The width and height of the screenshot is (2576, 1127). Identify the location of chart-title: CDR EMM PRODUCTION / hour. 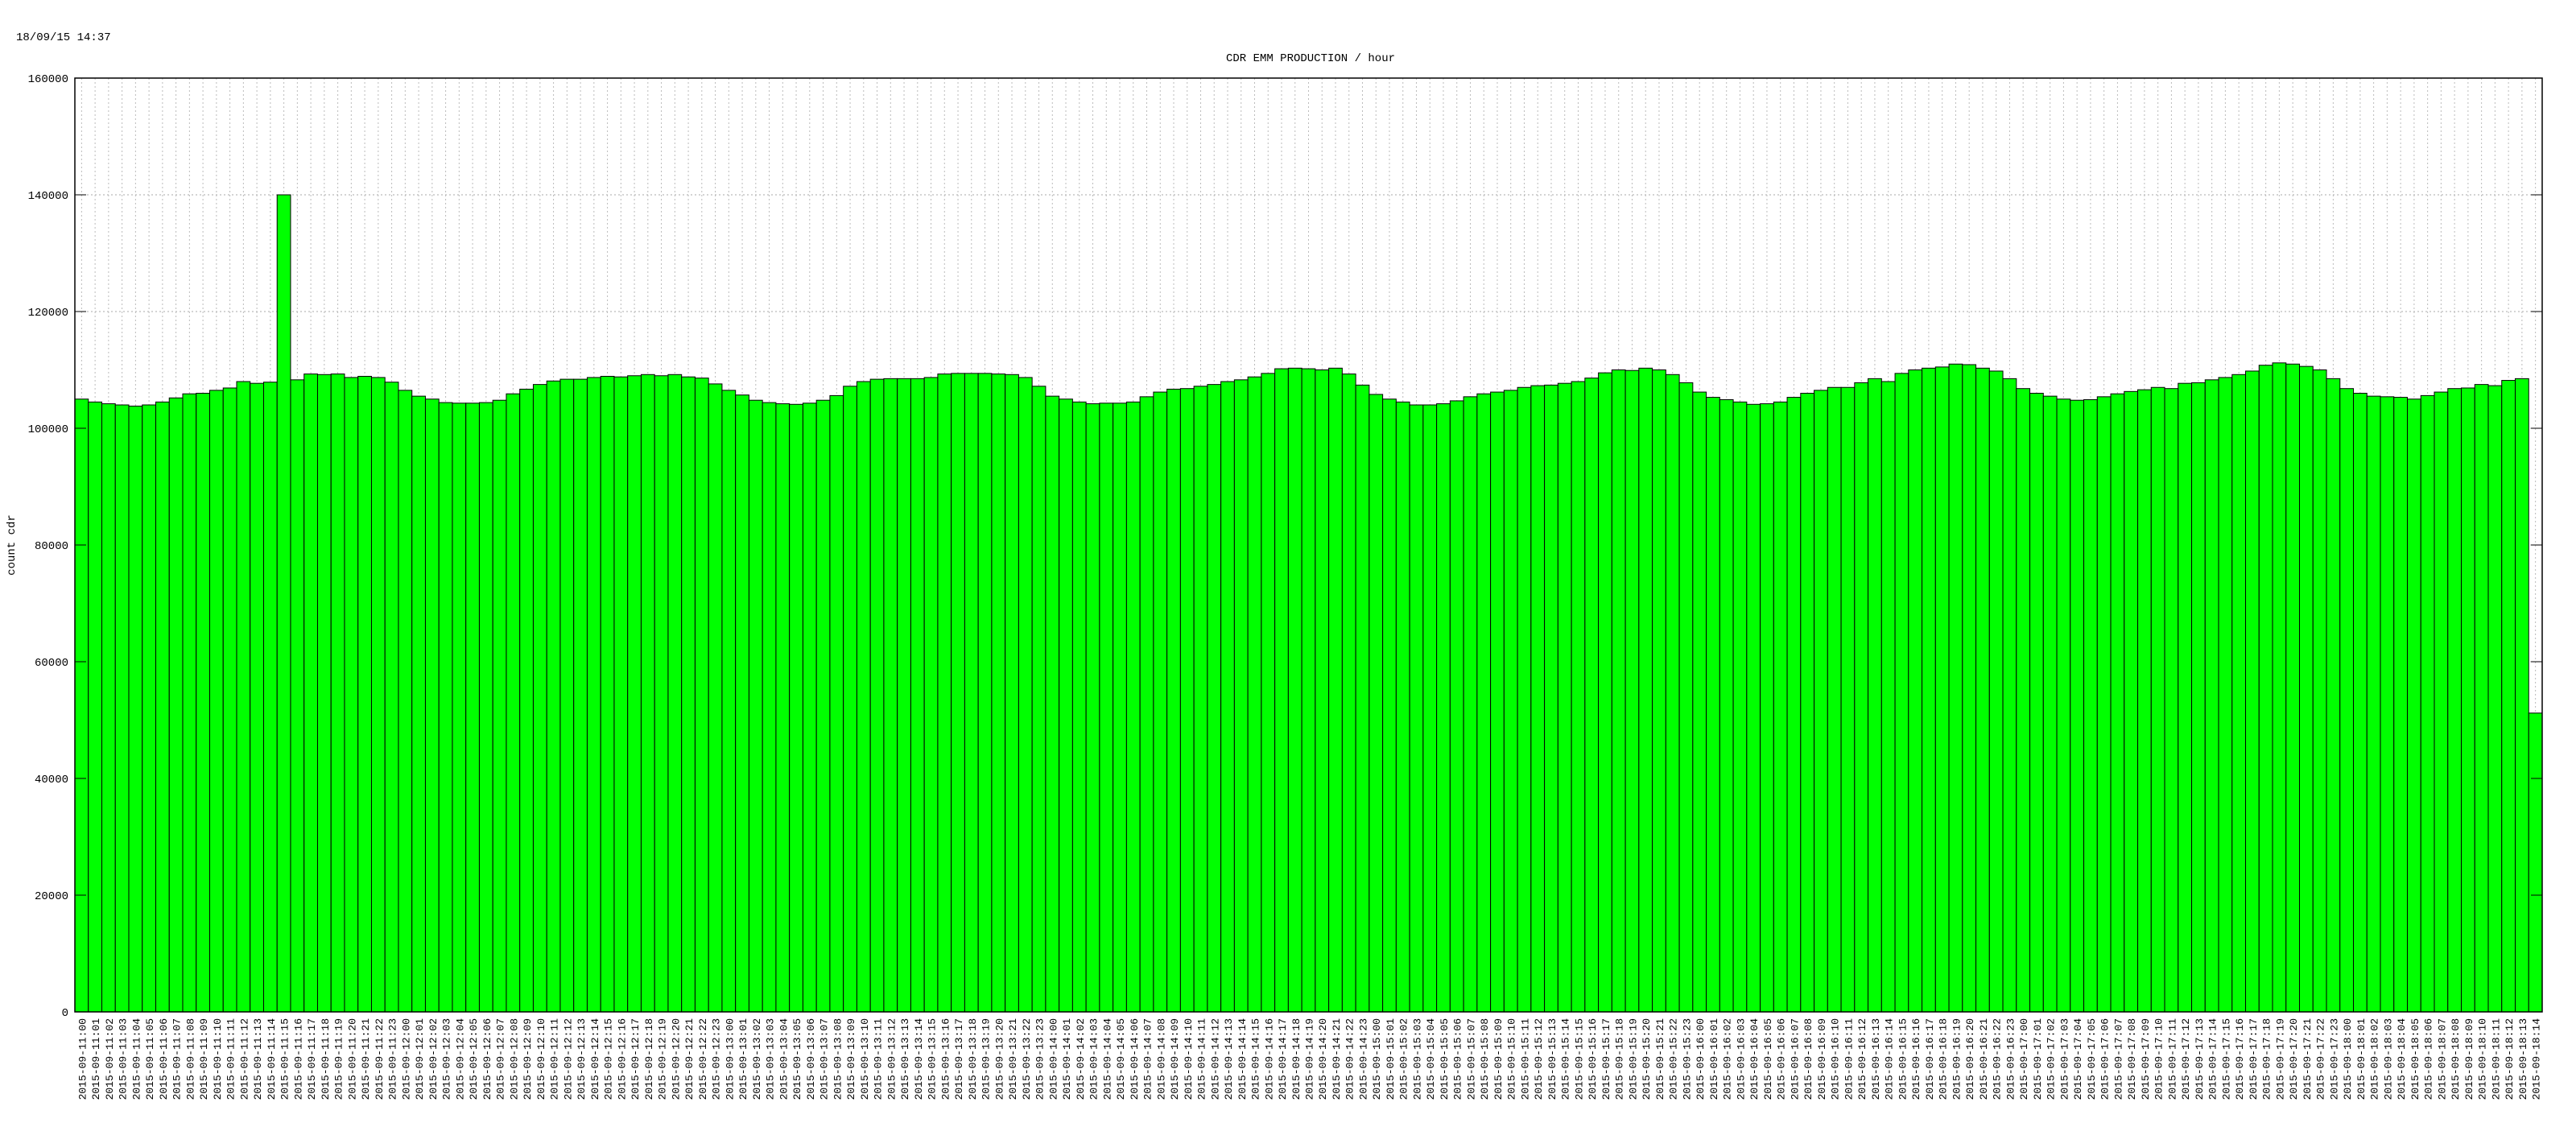
(1310, 58).